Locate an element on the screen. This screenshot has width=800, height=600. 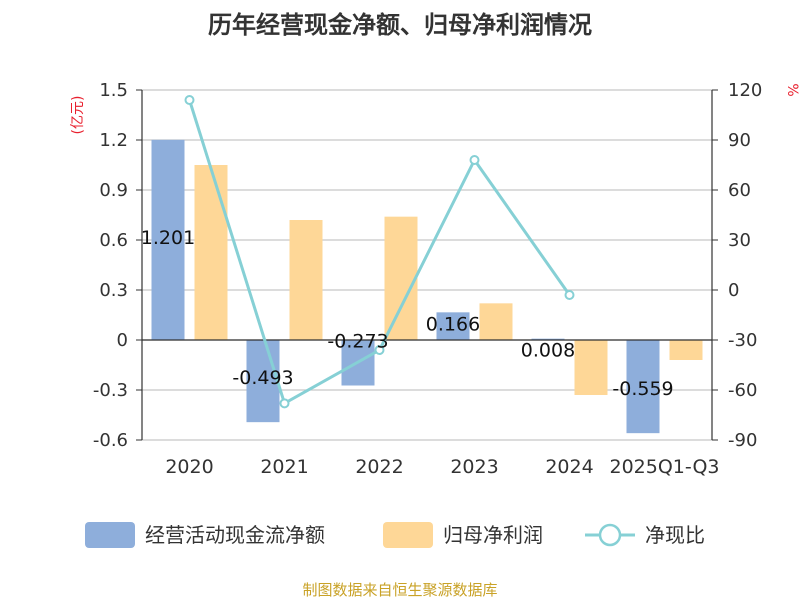
cashflow-data-label: -0.559 is located at coordinates (642, 389).